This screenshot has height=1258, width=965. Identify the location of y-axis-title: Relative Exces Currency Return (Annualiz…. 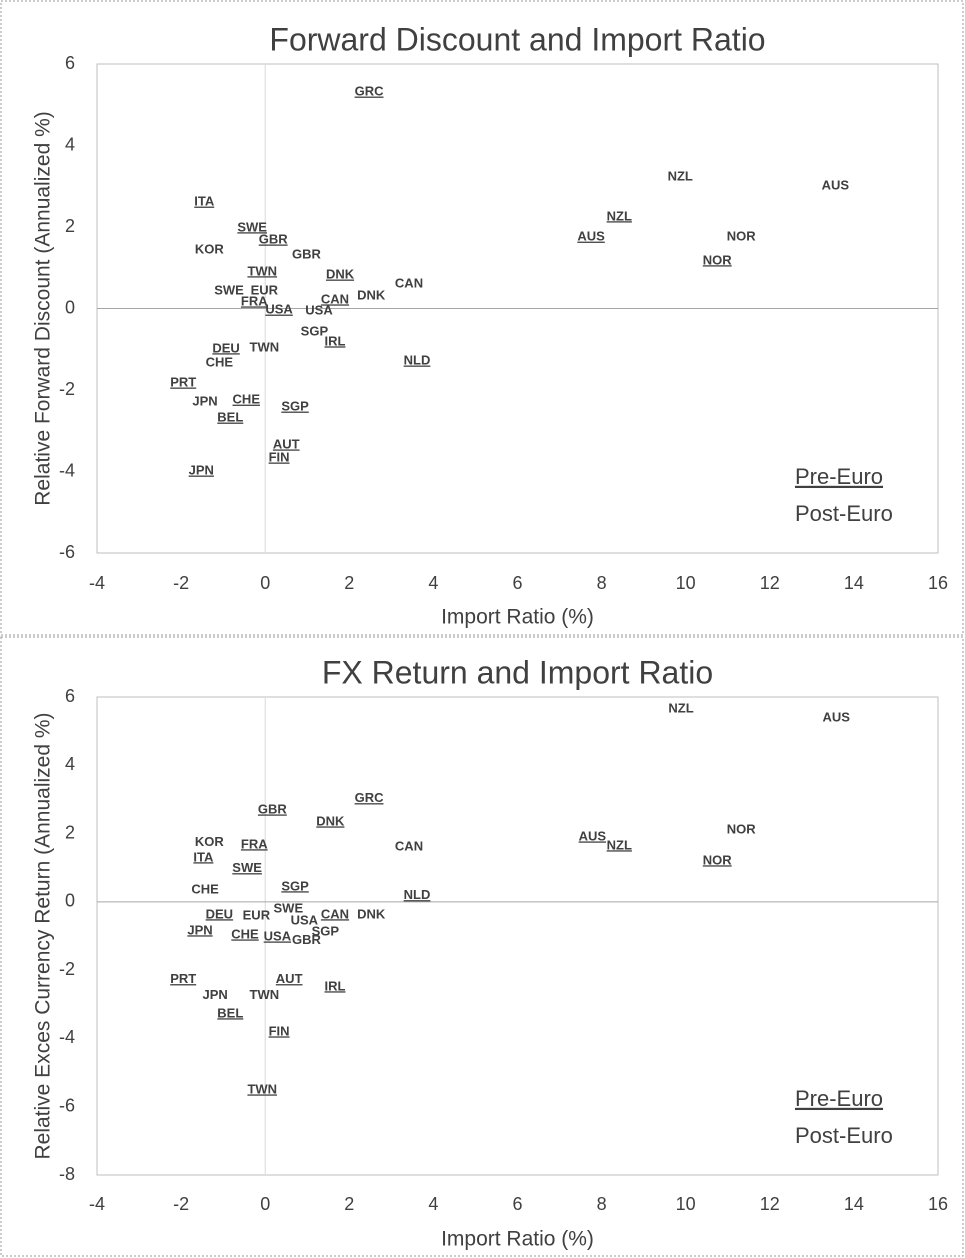
(43, 935).